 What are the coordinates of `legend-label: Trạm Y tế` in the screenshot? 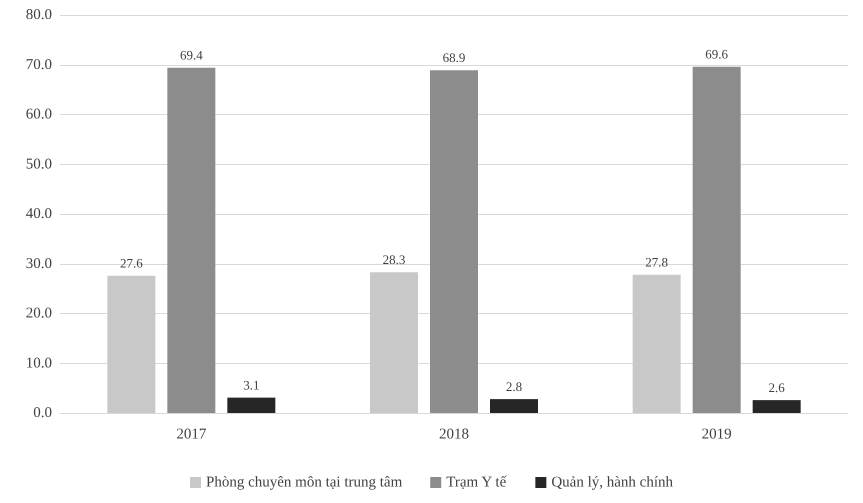 It's located at (476, 482).